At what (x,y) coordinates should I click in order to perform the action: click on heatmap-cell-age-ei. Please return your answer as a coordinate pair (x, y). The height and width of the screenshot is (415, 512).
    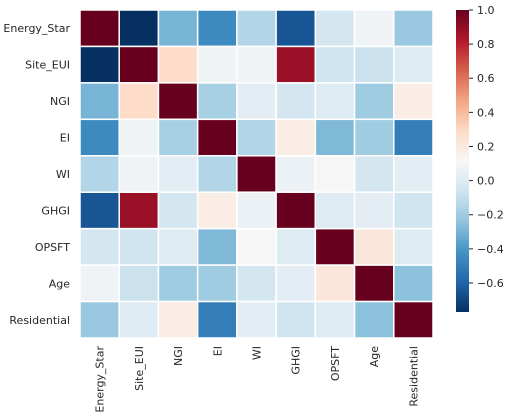
    Looking at the image, I should click on (217, 283).